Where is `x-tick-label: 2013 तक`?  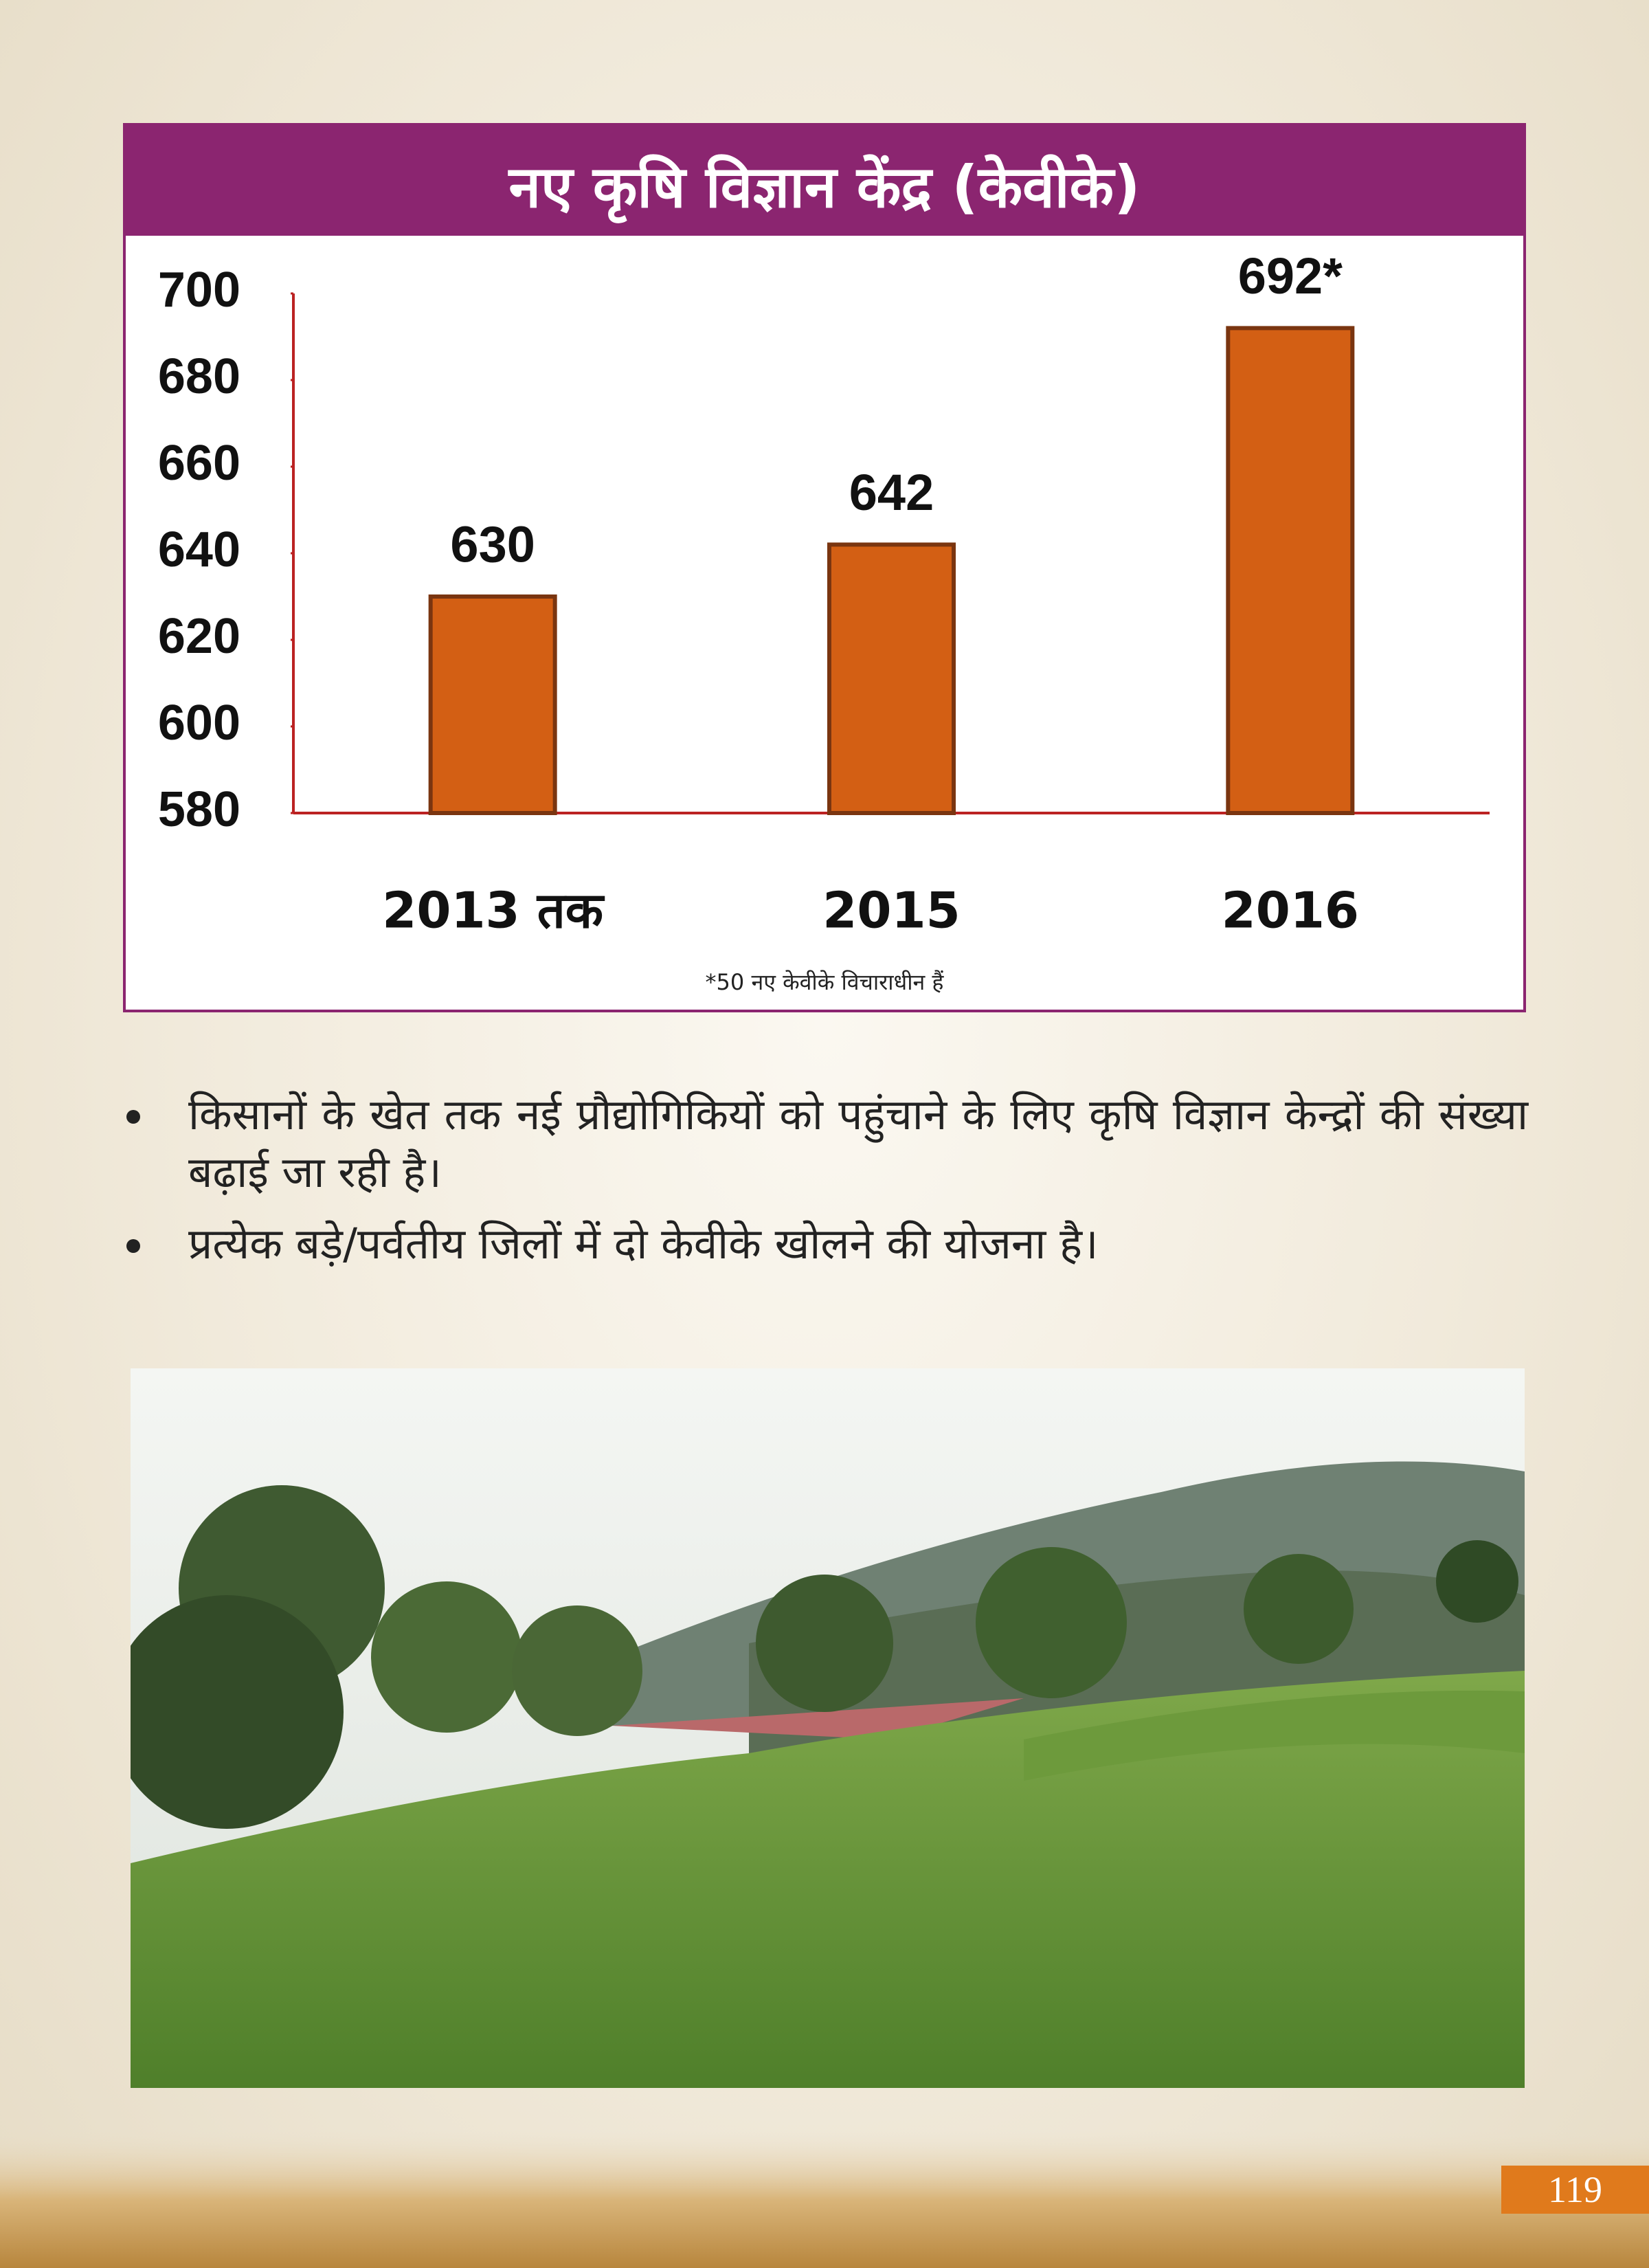 x-tick-label: 2013 तक is located at coordinates (494, 911).